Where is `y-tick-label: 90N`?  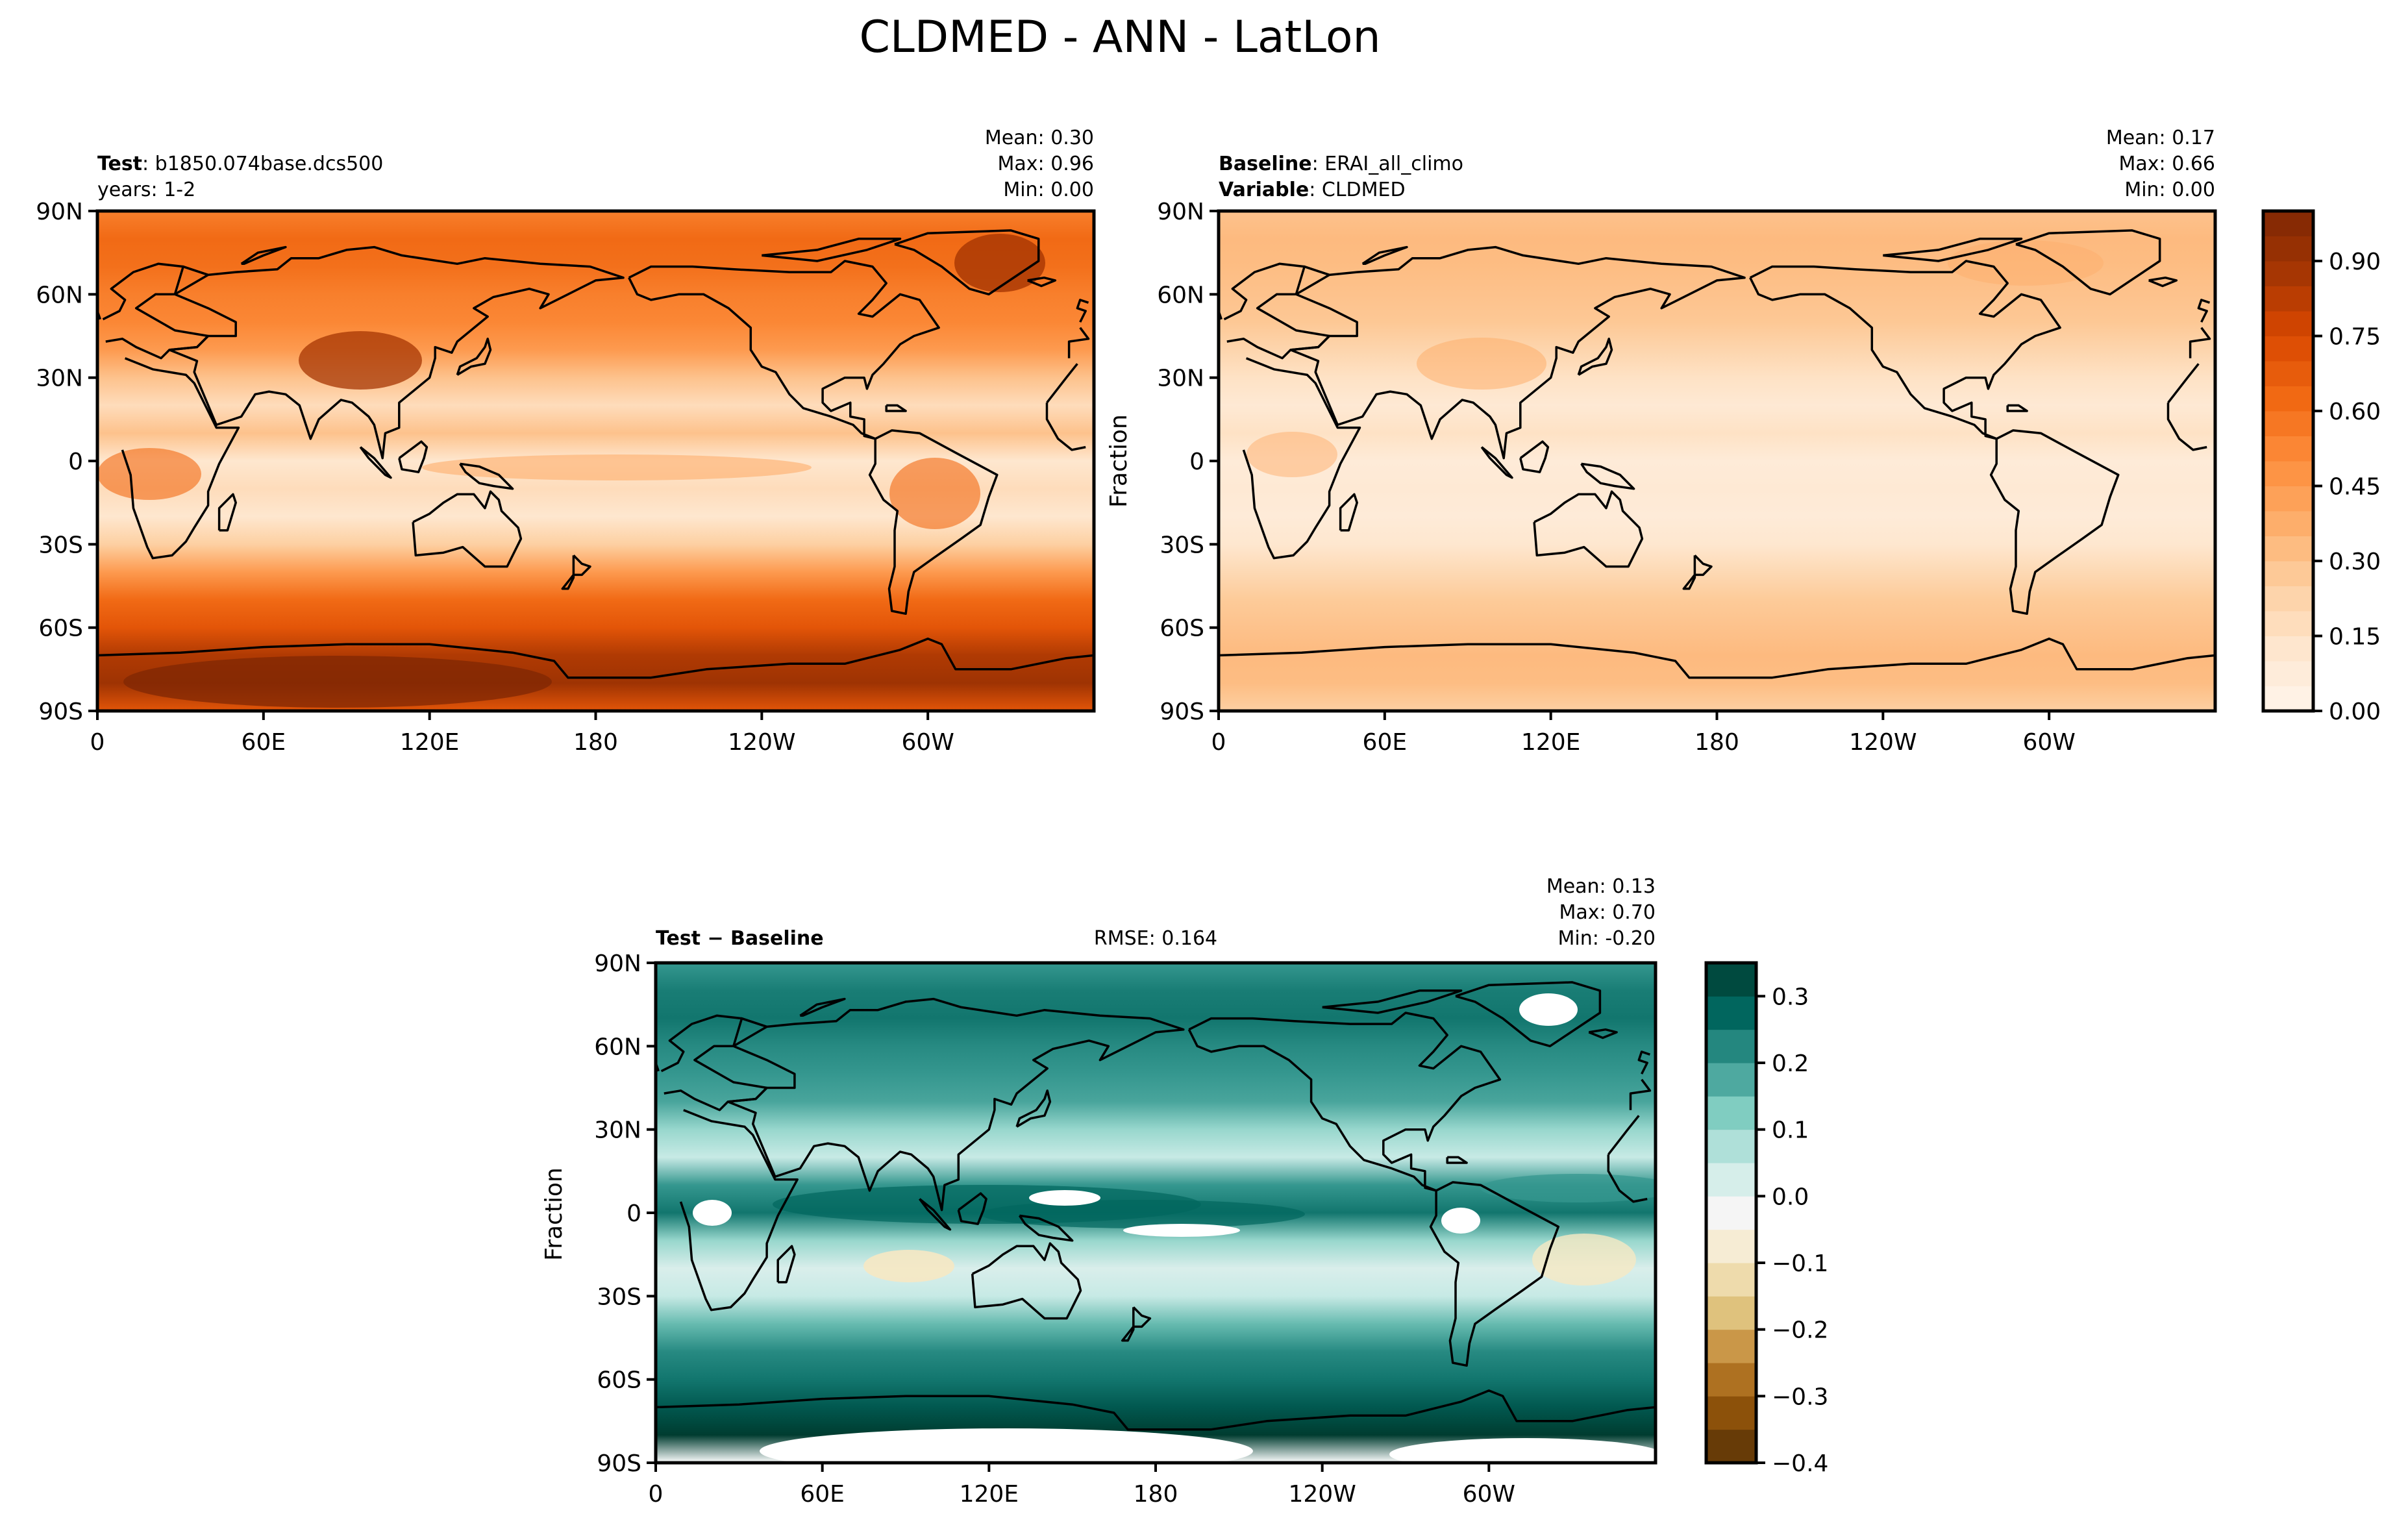
y-tick-label: 90N is located at coordinates (617, 964).